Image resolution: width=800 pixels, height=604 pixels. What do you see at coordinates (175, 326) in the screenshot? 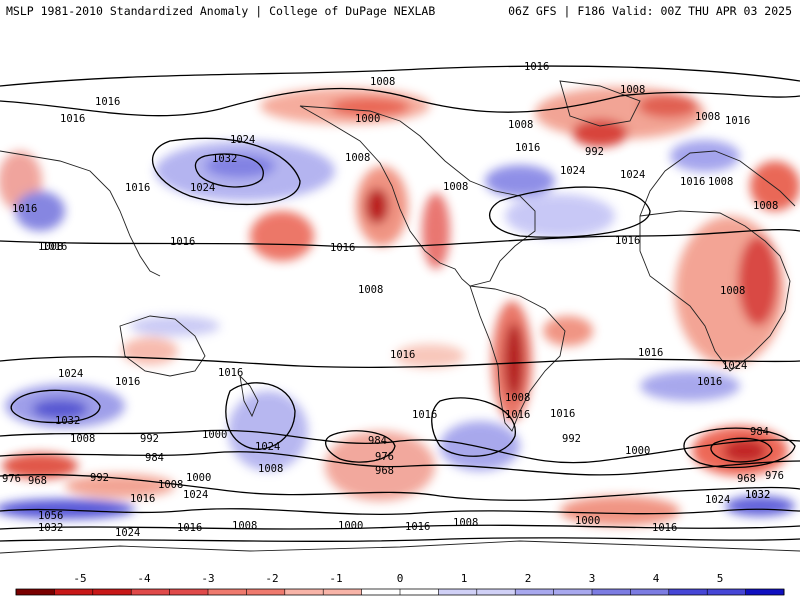
I see `anomaly-neg-indian` at bounding box center [175, 326].